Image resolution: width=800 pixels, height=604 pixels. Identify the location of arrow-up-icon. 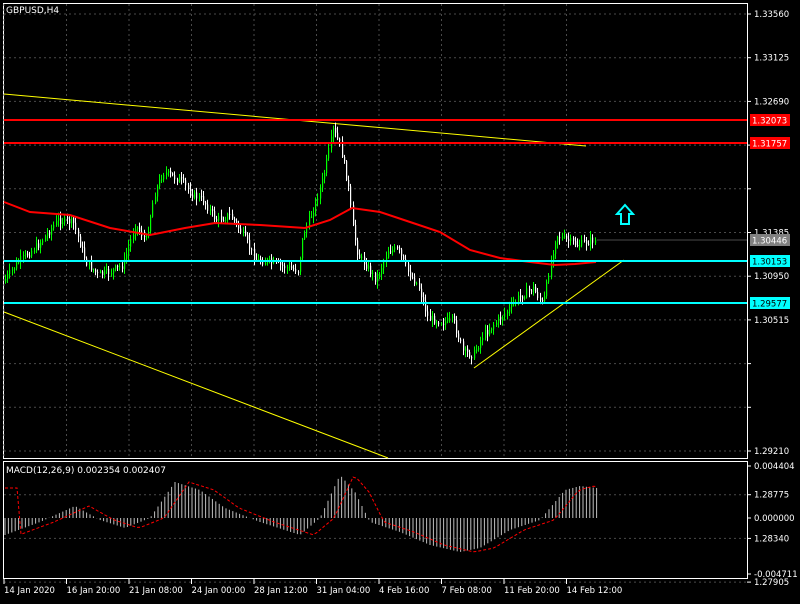
(625, 214).